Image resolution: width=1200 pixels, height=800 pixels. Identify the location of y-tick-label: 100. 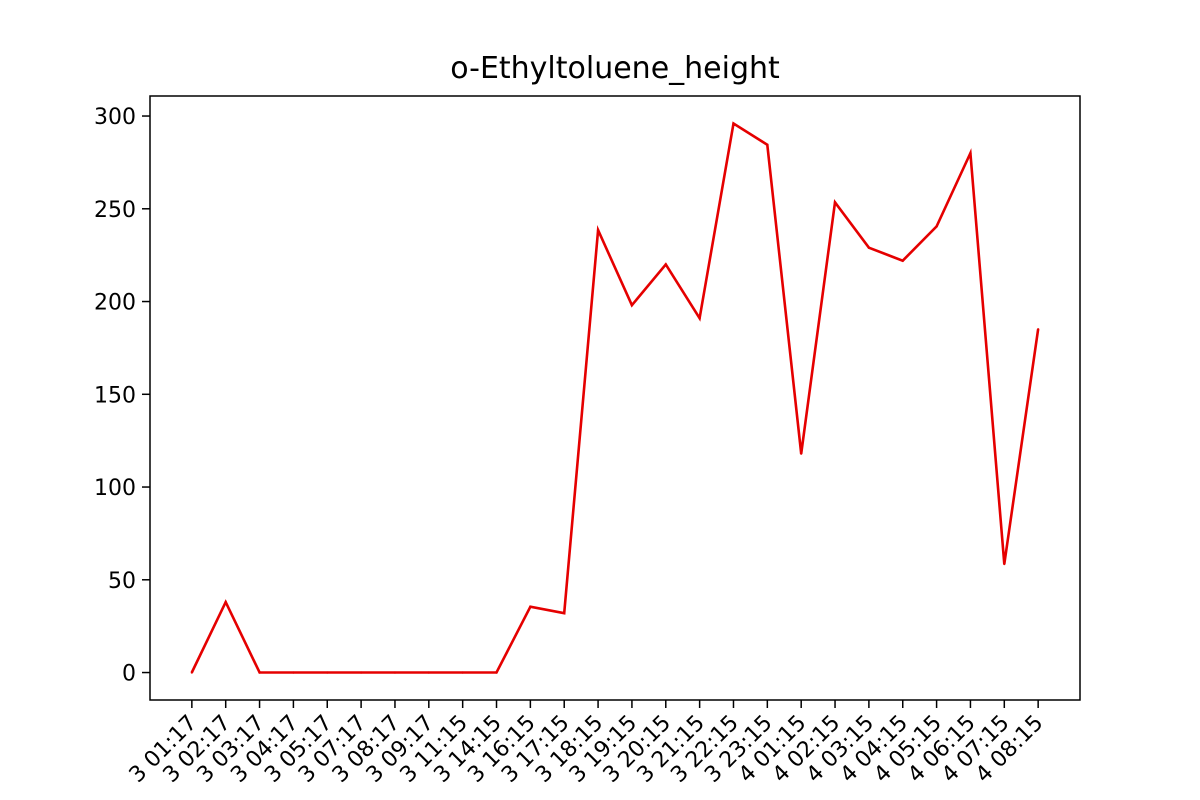
(115, 488).